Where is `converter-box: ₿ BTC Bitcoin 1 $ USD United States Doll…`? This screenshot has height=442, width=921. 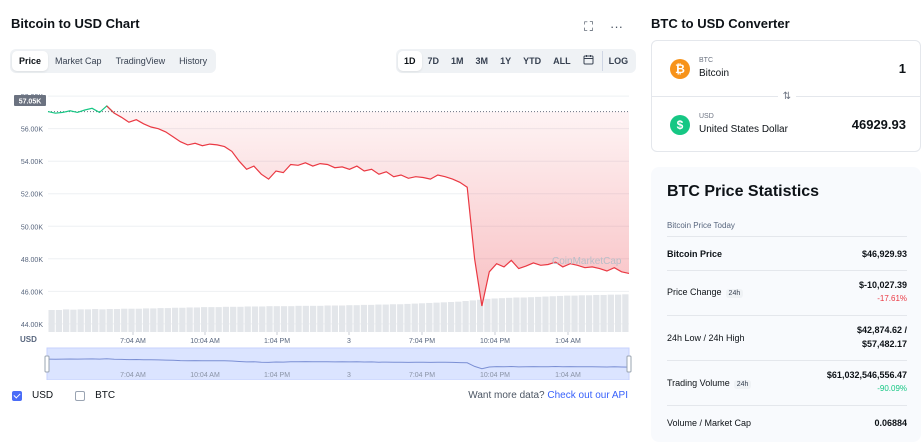
converter-box: ₿ BTC Bitcoin 1 $ USD United States Doll… is located at coordinates (786, 96).